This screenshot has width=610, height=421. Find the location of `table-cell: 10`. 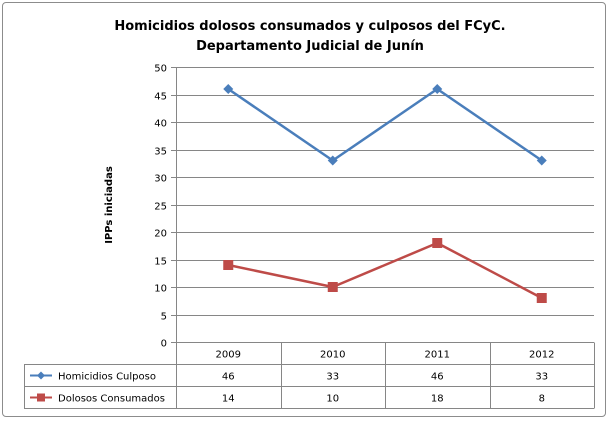

table-cell: 10 is located at coordinates (332, 399).